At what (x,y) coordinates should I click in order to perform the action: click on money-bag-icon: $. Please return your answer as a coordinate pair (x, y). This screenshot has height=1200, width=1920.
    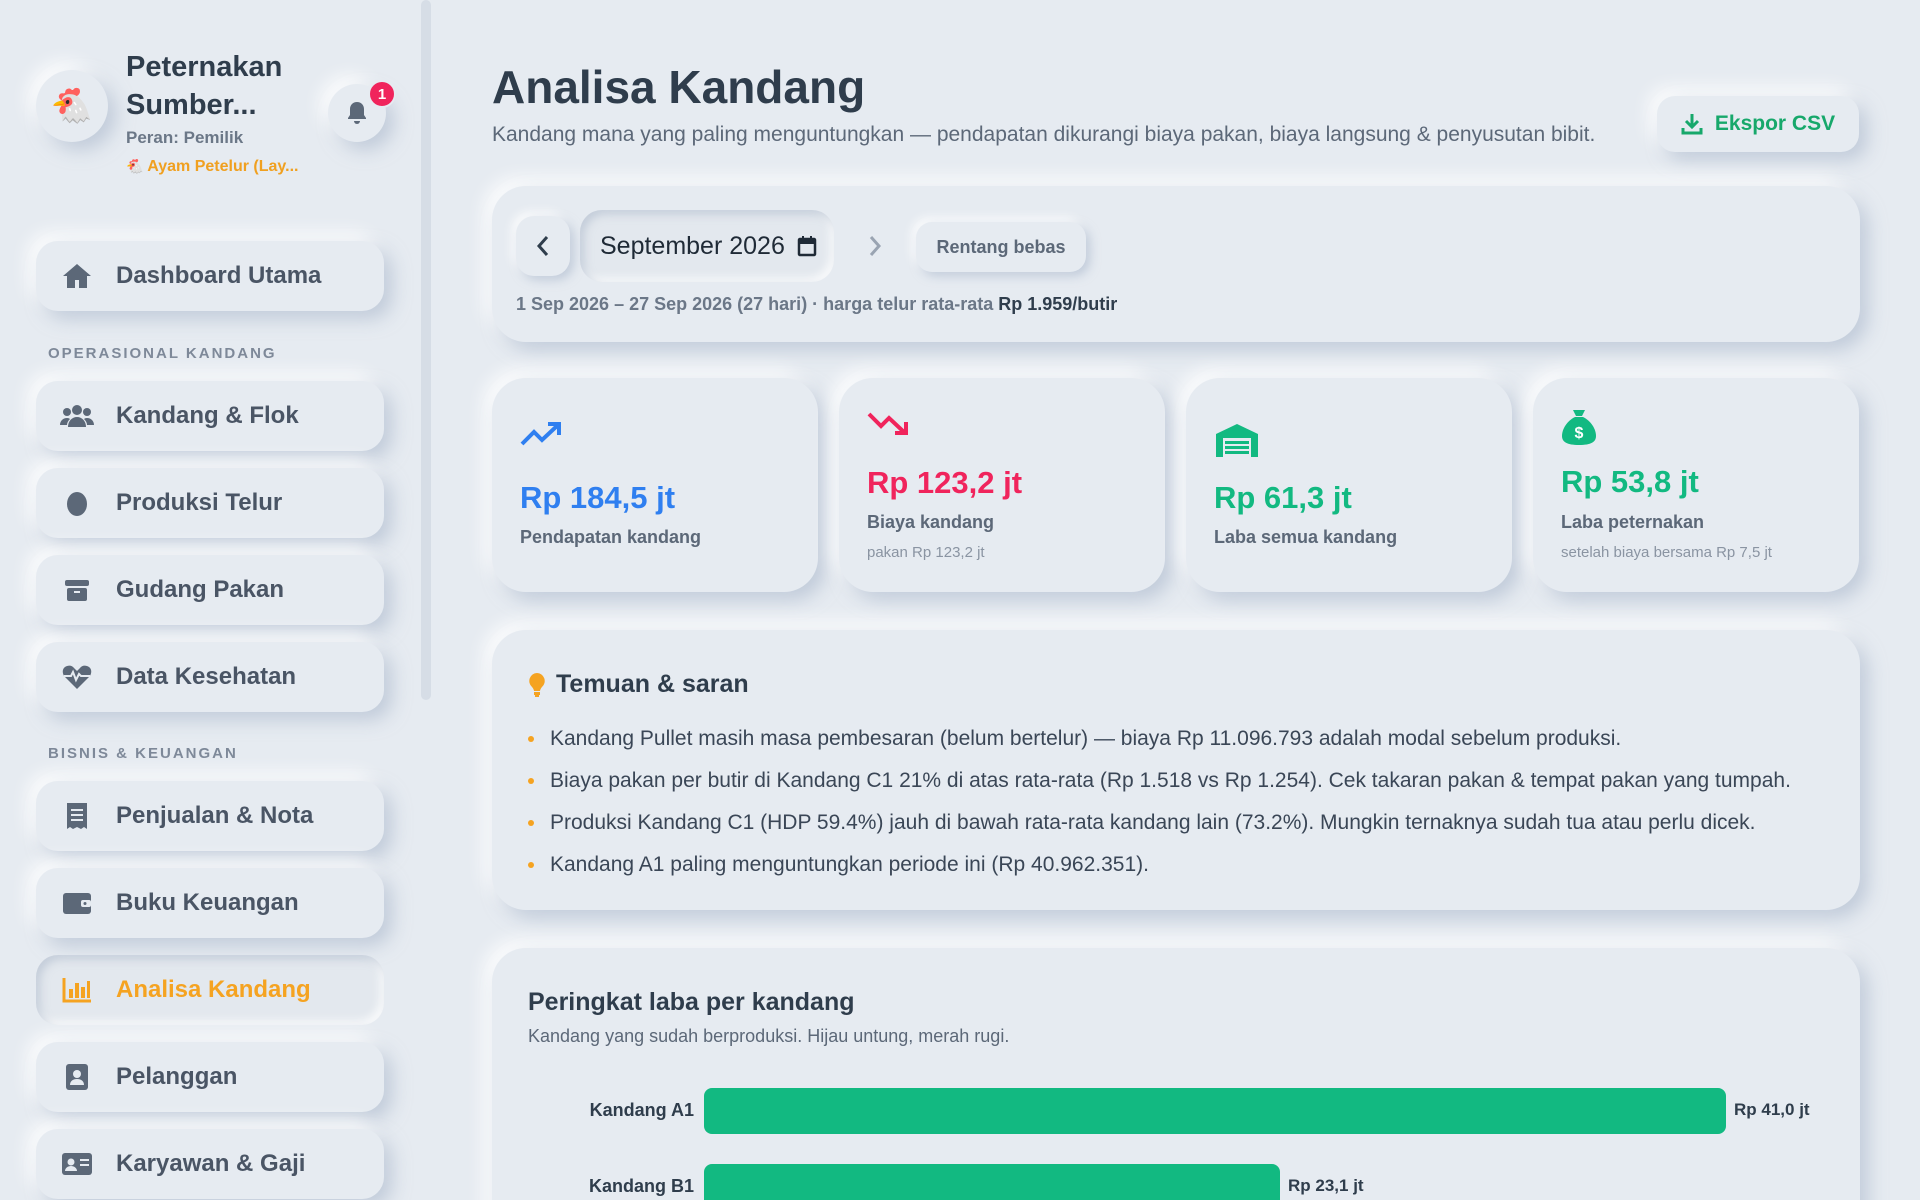
    Looking at the image, I should click on (1579, 429).